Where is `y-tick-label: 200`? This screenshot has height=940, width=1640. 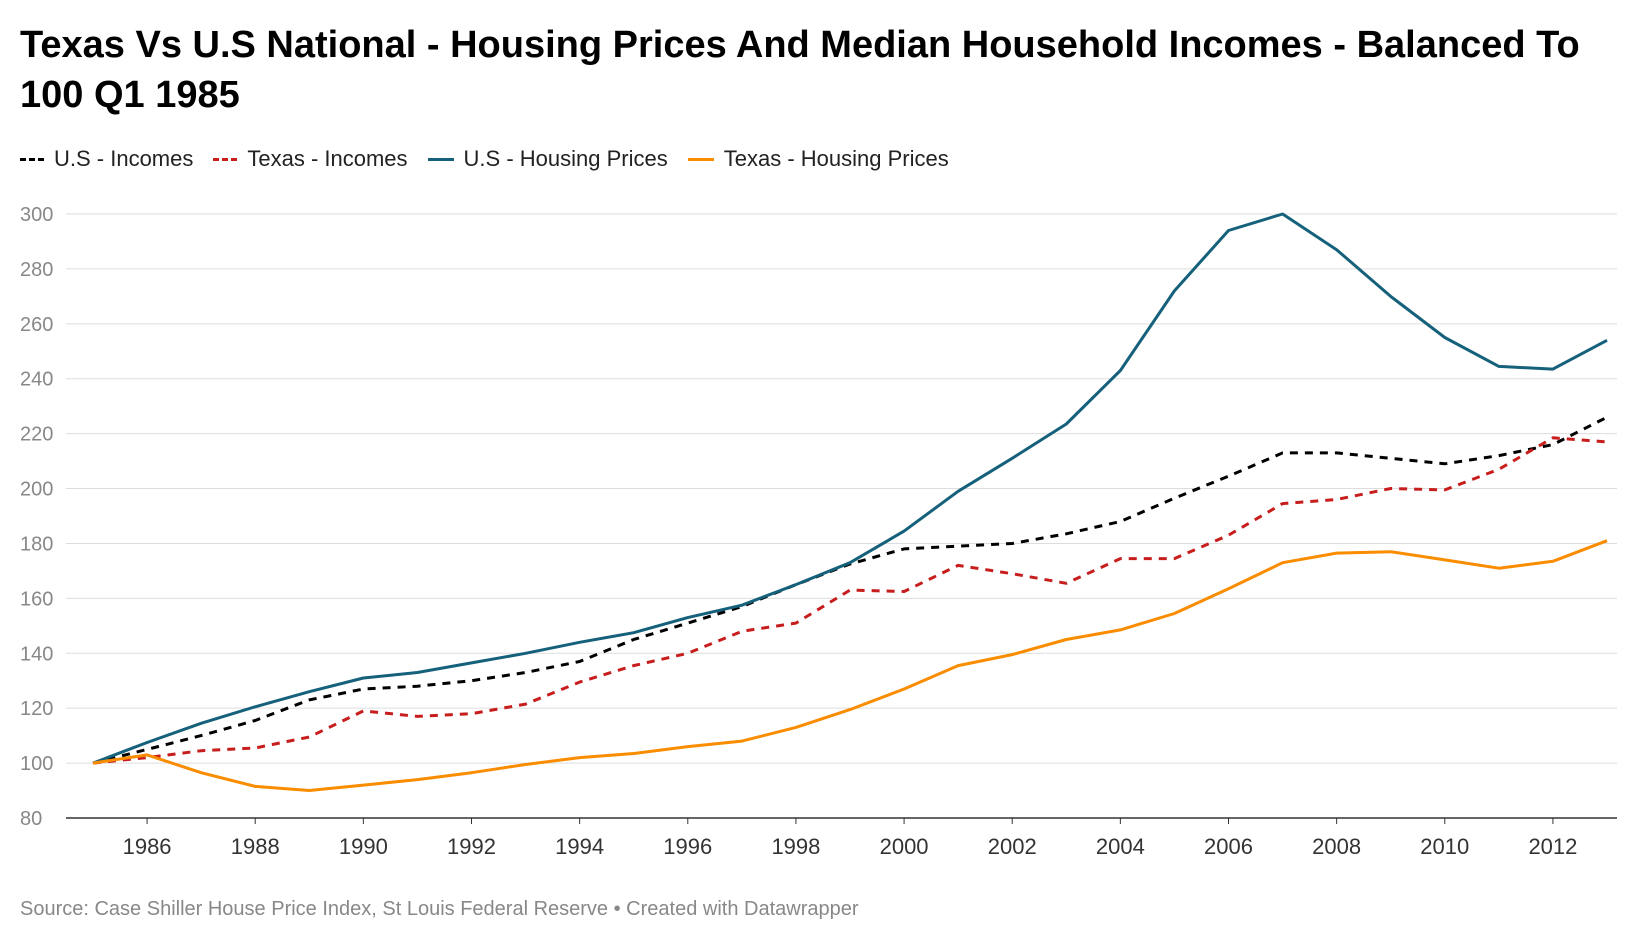
y-tick-label: 200 is located at coordinates (36, 490).